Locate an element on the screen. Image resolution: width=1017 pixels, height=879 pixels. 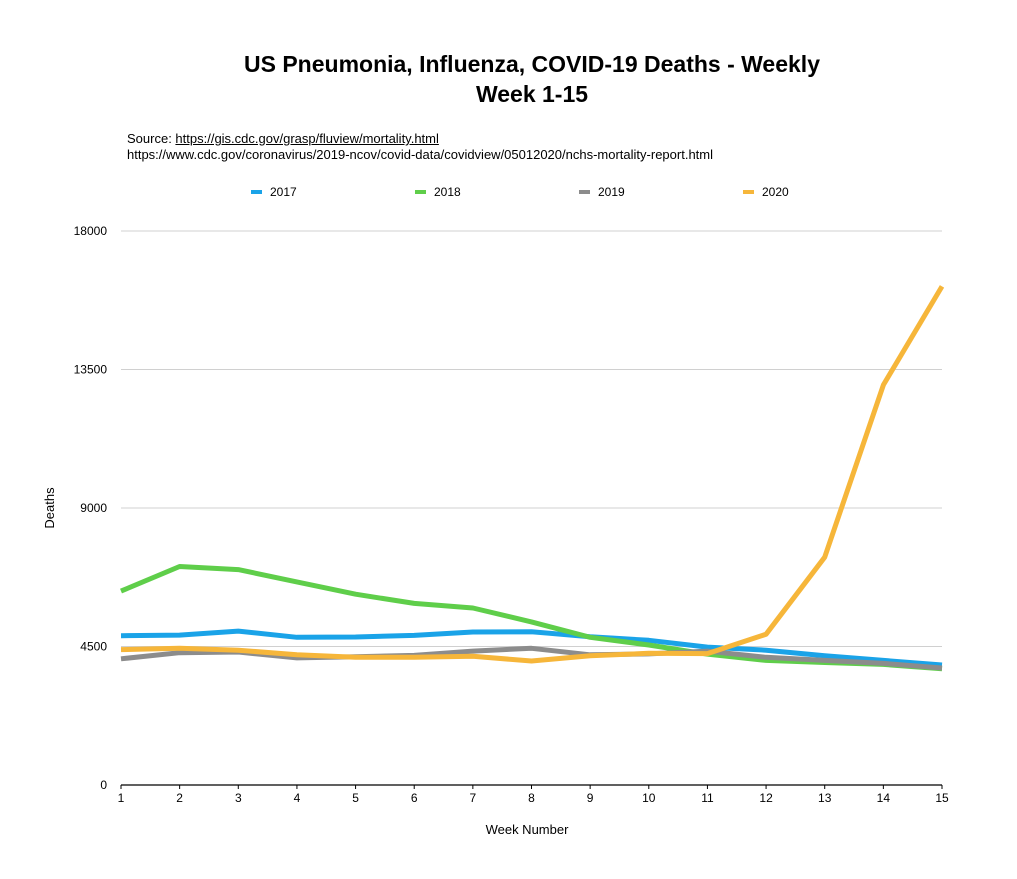
x-tick-label: 6 is located at coordinates (414, 798).